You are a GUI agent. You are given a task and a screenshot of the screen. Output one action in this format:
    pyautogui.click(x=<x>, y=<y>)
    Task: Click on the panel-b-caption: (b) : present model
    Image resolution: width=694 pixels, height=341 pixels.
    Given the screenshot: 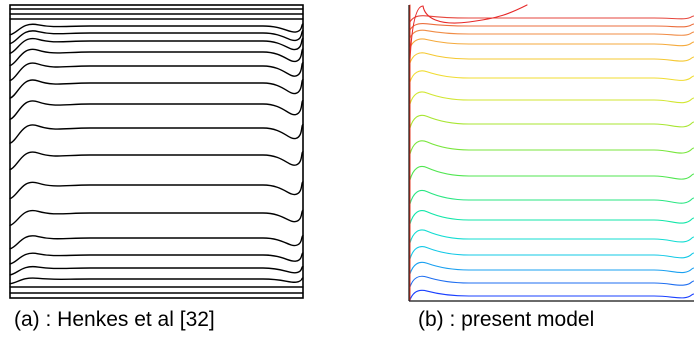 What is the action you would take?
    pyautogui.click(x=506, y=319)
    